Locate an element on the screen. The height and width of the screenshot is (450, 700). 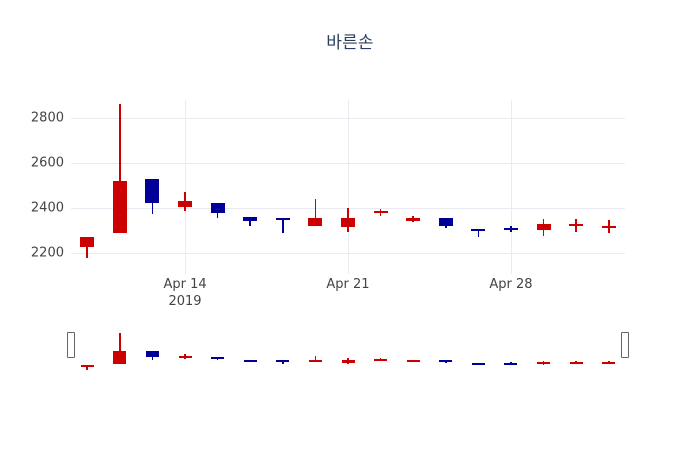
range-slider is located at coordinates (348, 355).